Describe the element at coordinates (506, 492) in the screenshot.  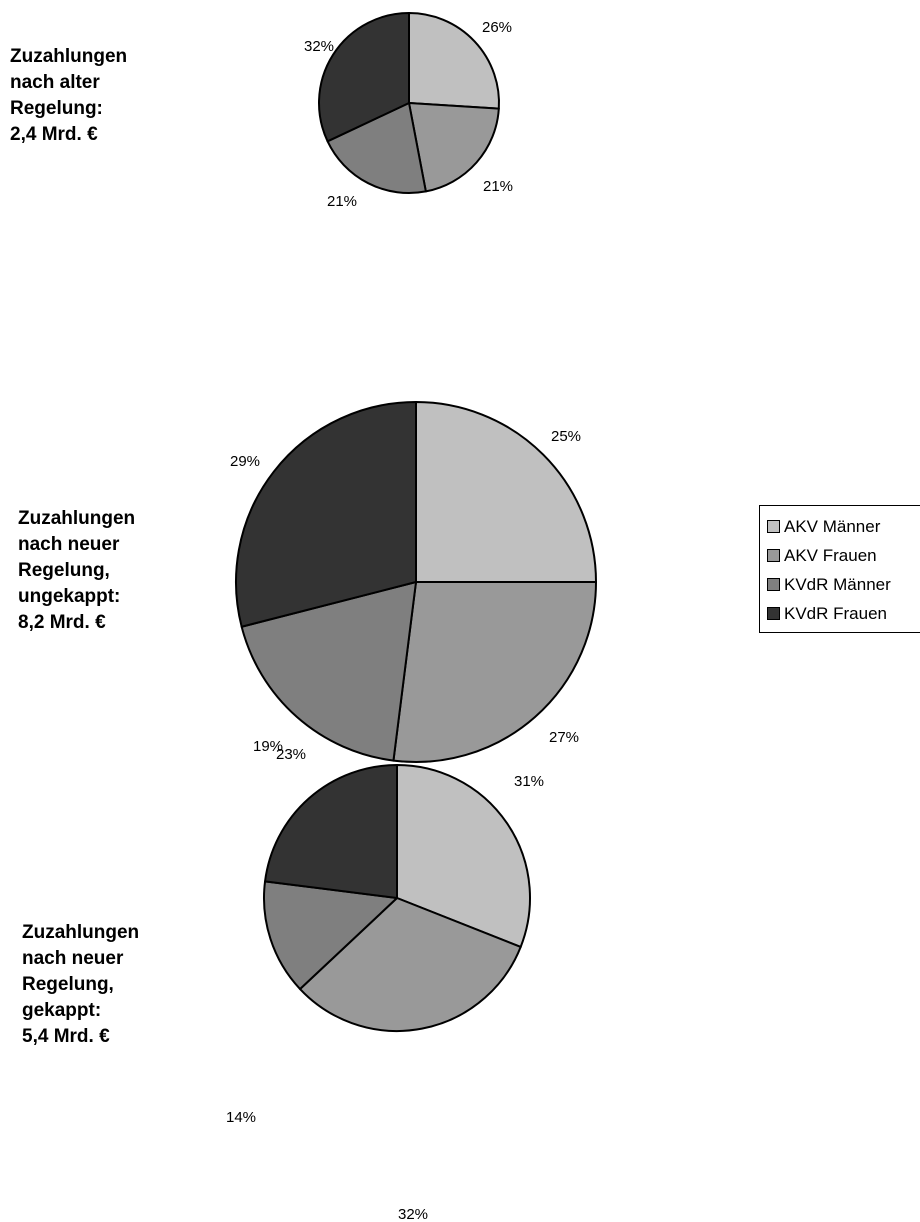
I see `pie-2-slice-akv-maenner` at that location.